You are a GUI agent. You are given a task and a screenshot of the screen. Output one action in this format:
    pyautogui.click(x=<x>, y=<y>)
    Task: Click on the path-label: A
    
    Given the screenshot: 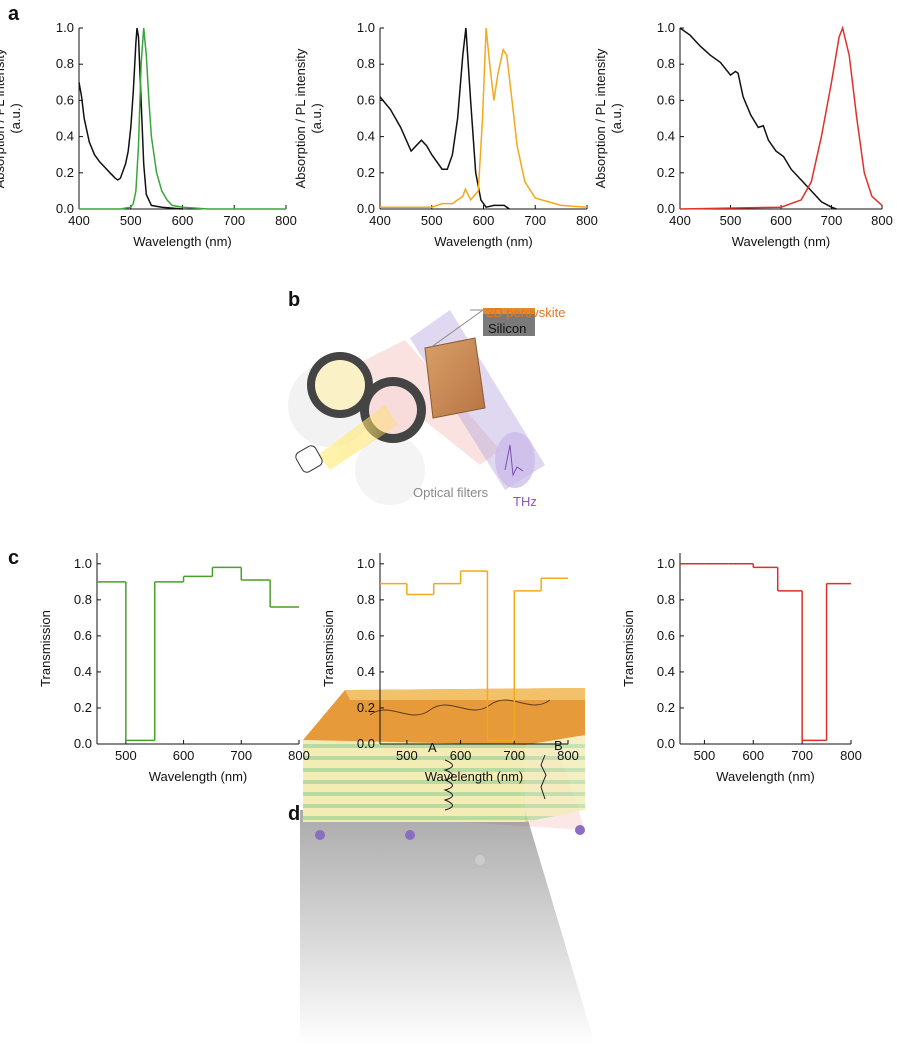 What is the action you would take?
    pyautogui.click(x=432, y=747)
    